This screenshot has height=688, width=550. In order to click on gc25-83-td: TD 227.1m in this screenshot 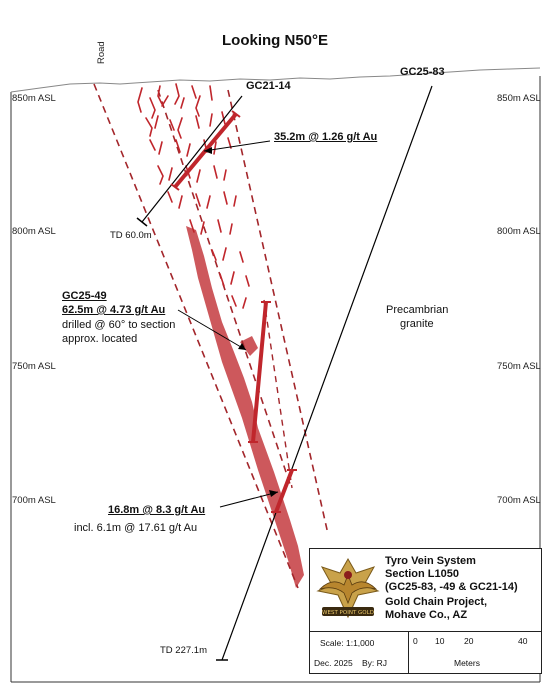, I will do `click(183, 650)`.